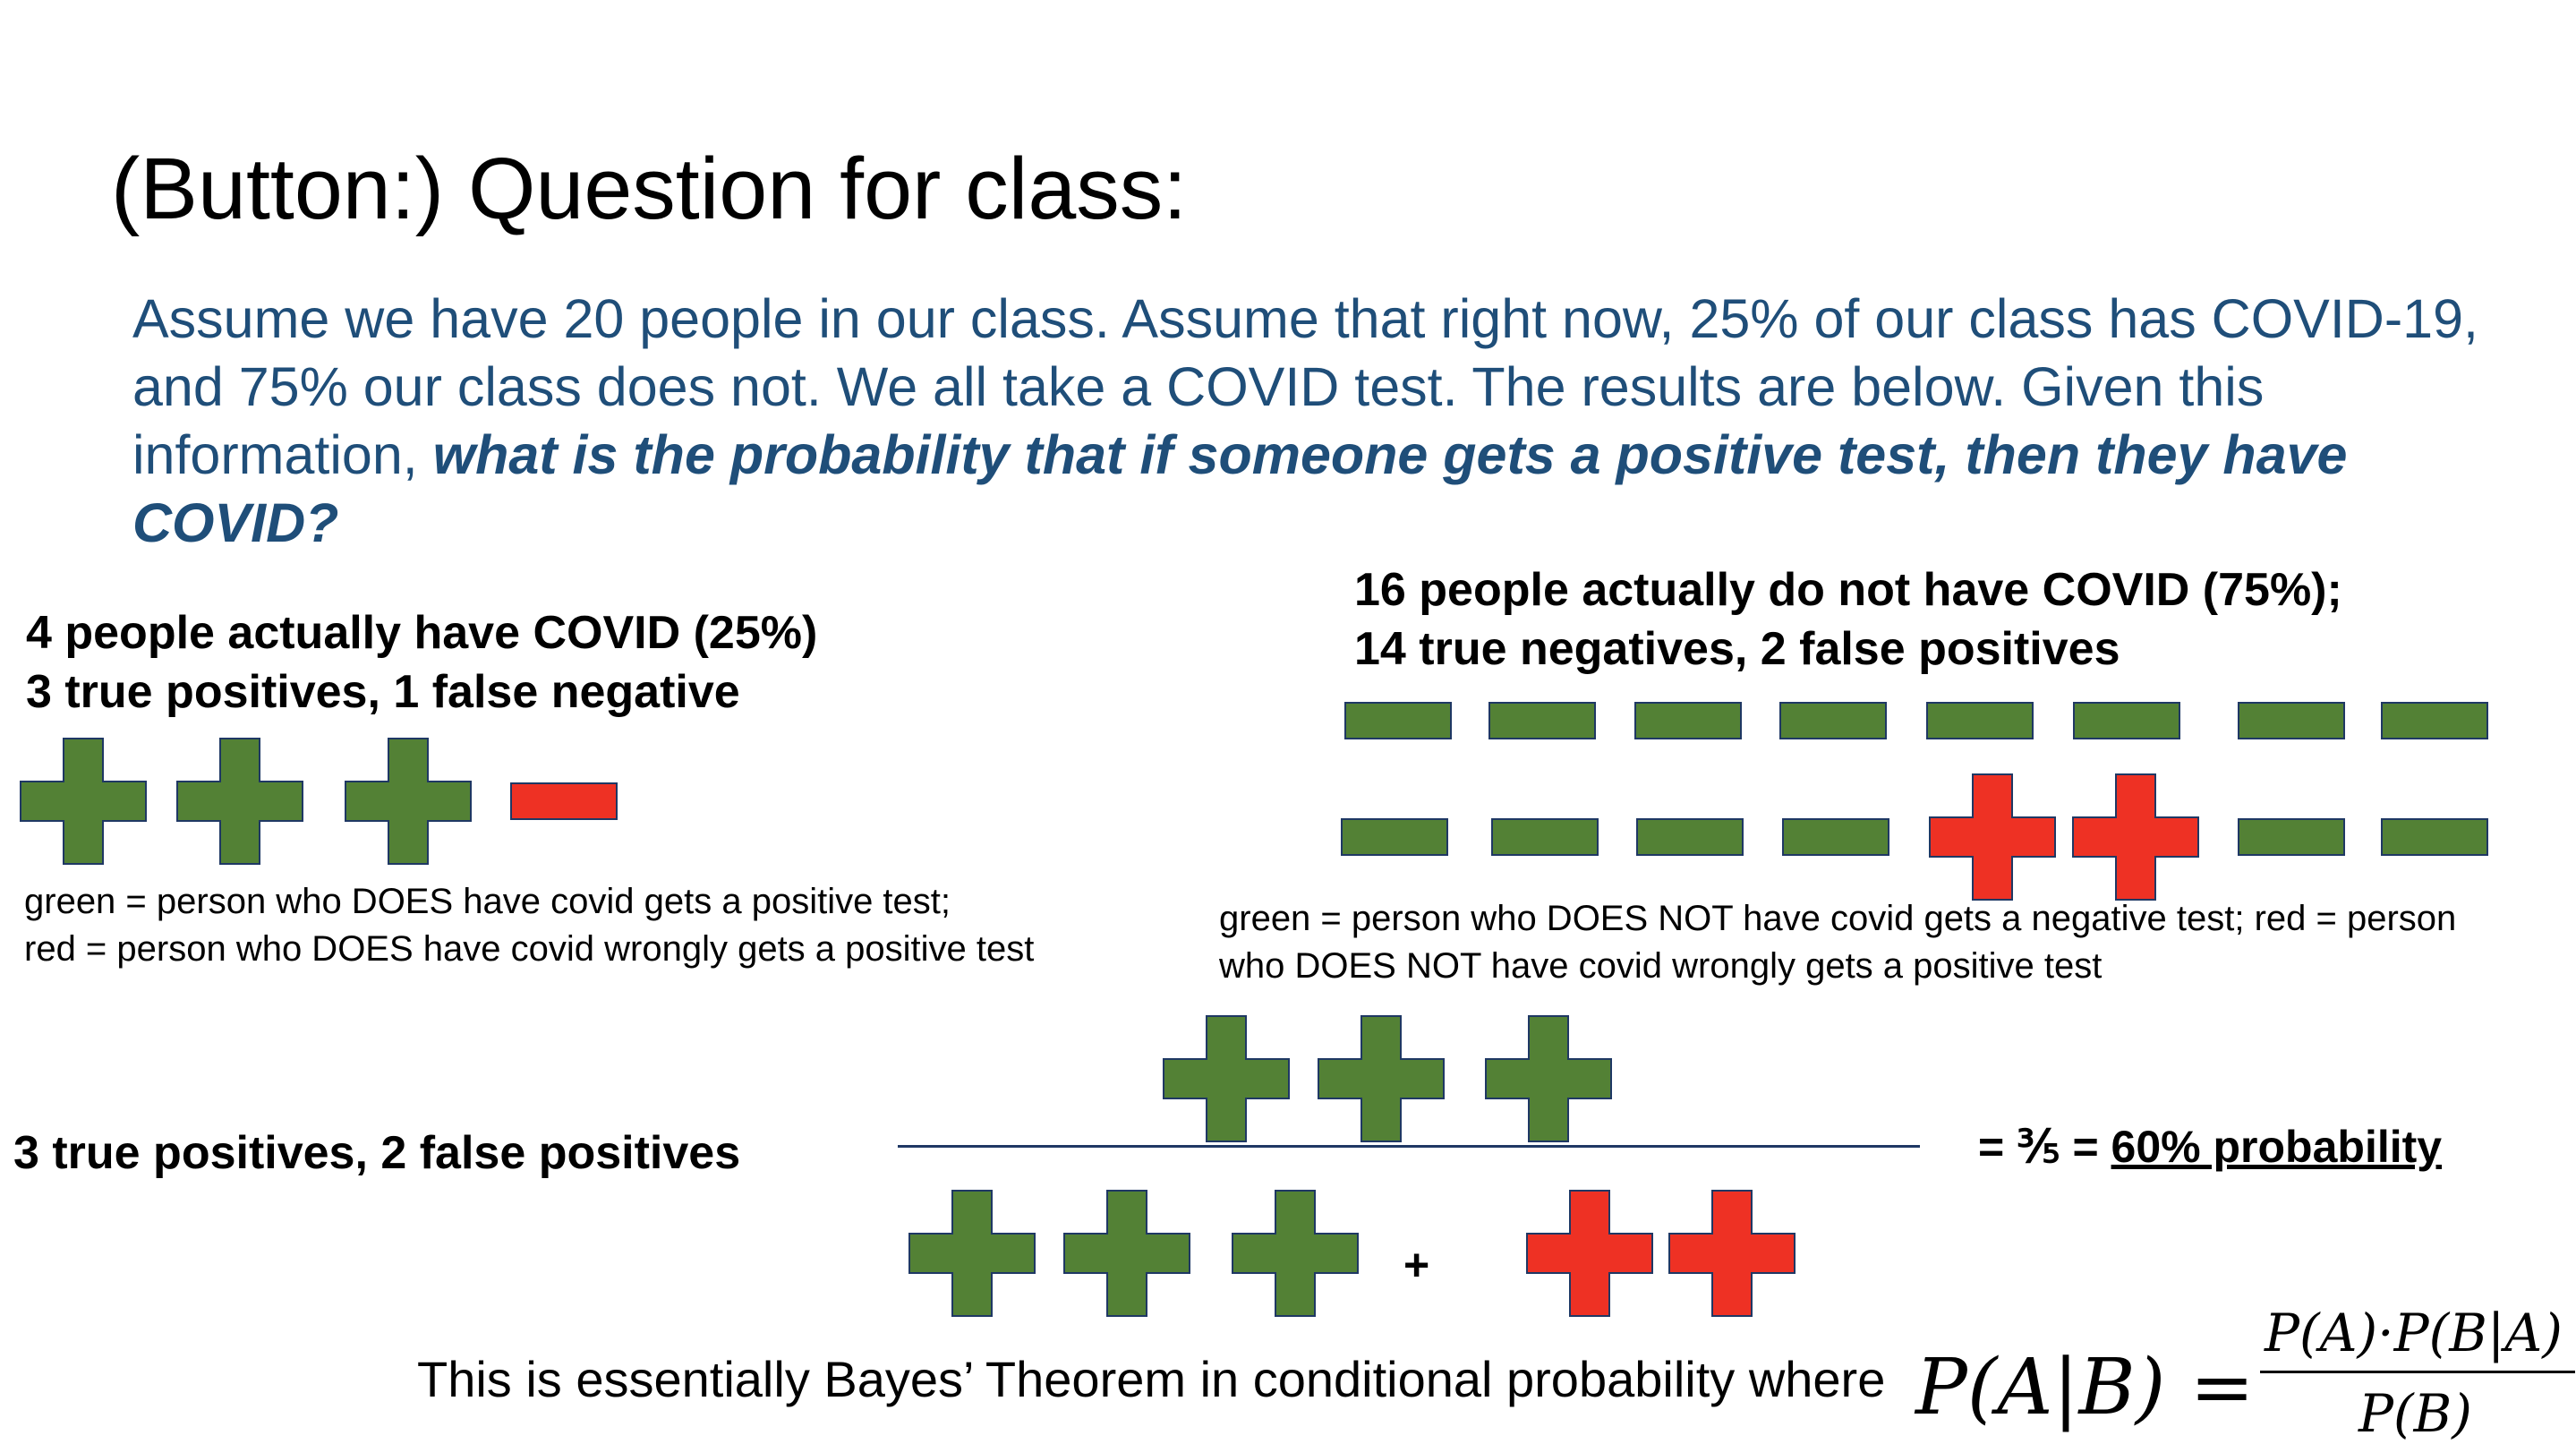 The height and width of the screenshot is (1444, 2576). What do you see at coordinates (422, 633) in the screenshot?
I see `left-heading-line1: 4 people actually have COVID (25%)` at bounding box center [422, 633].